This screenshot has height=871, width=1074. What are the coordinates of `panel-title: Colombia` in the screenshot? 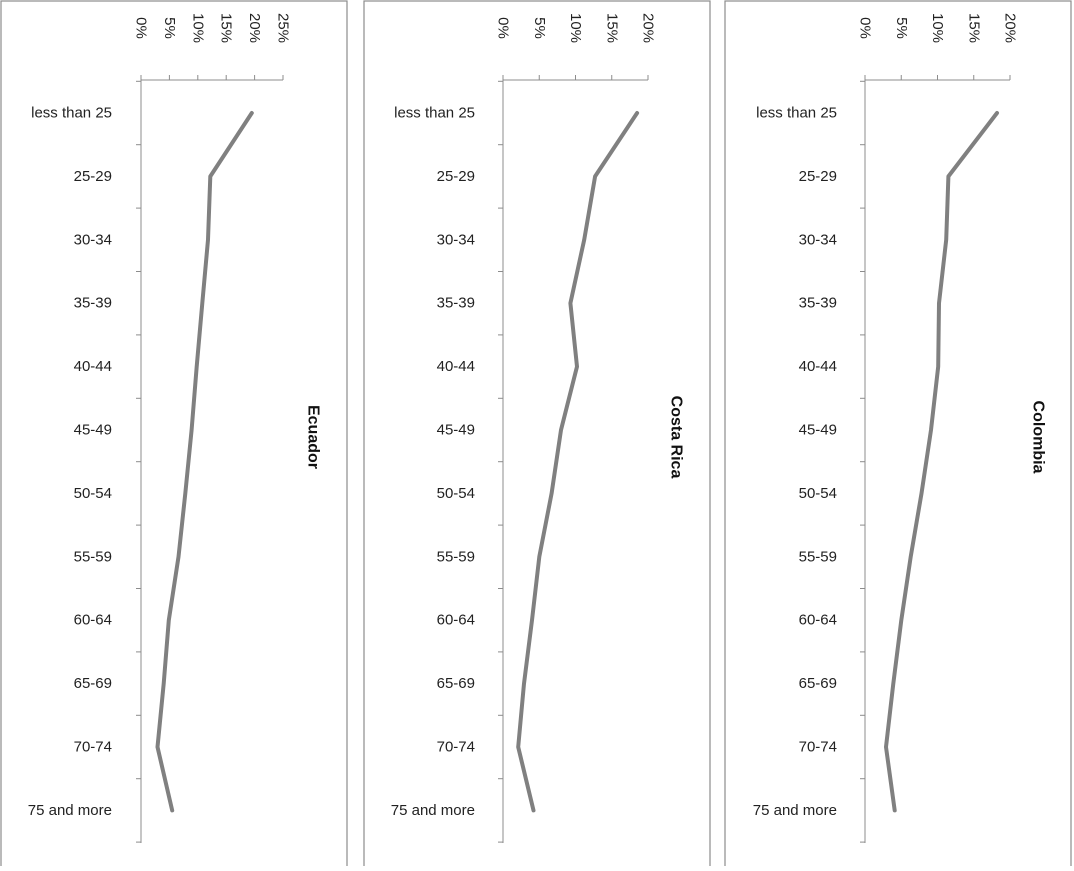 It's located at (1038, 437).